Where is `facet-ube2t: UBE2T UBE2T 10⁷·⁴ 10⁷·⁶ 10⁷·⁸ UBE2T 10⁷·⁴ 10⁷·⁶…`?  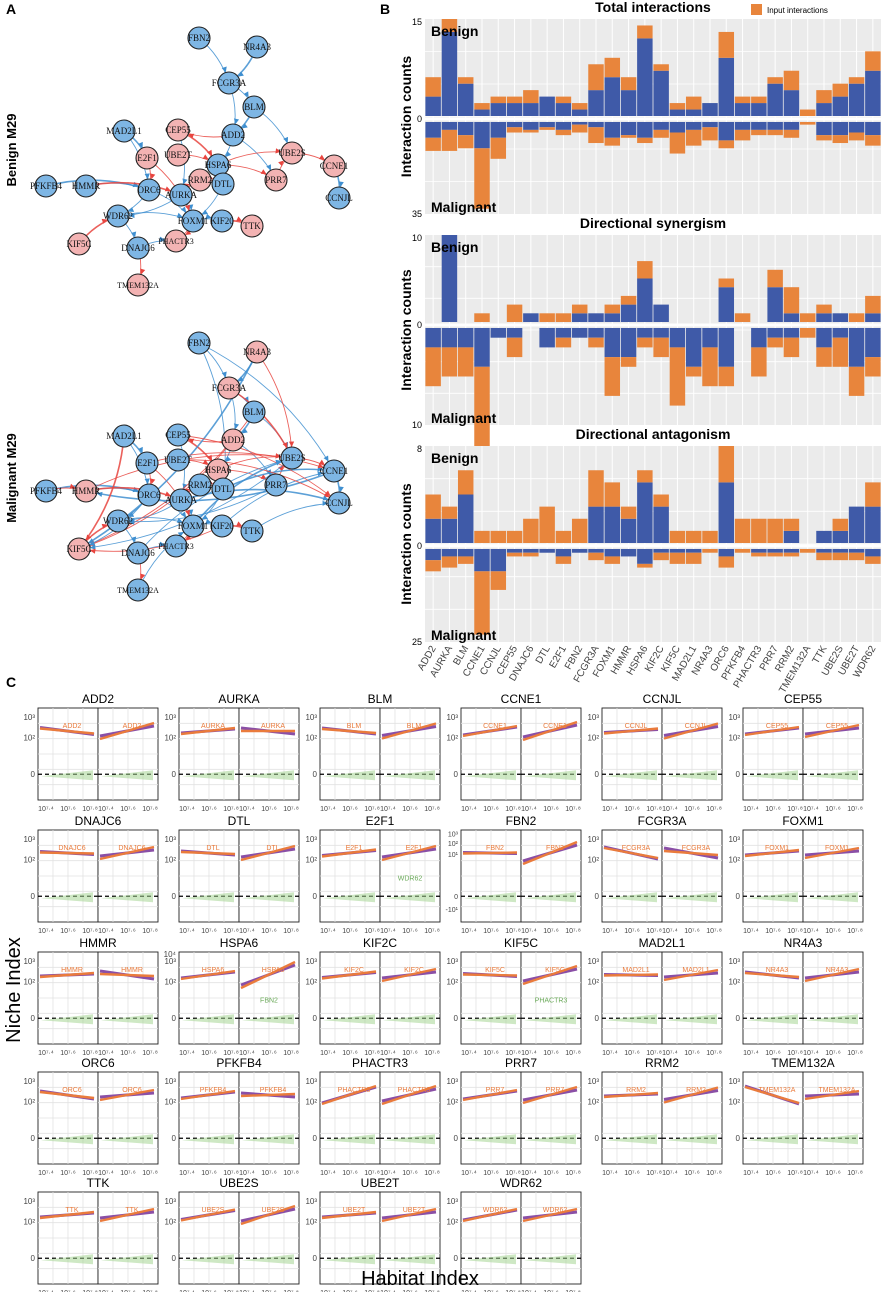
facet-ube2t: UBE2T UBE2T 10⁷·⁴ 10⁷·⁶ 10⁷·⁸ UBE2T 10⁷·⁴ 10⁷·⁶… is located at coordinates (373, 1234).